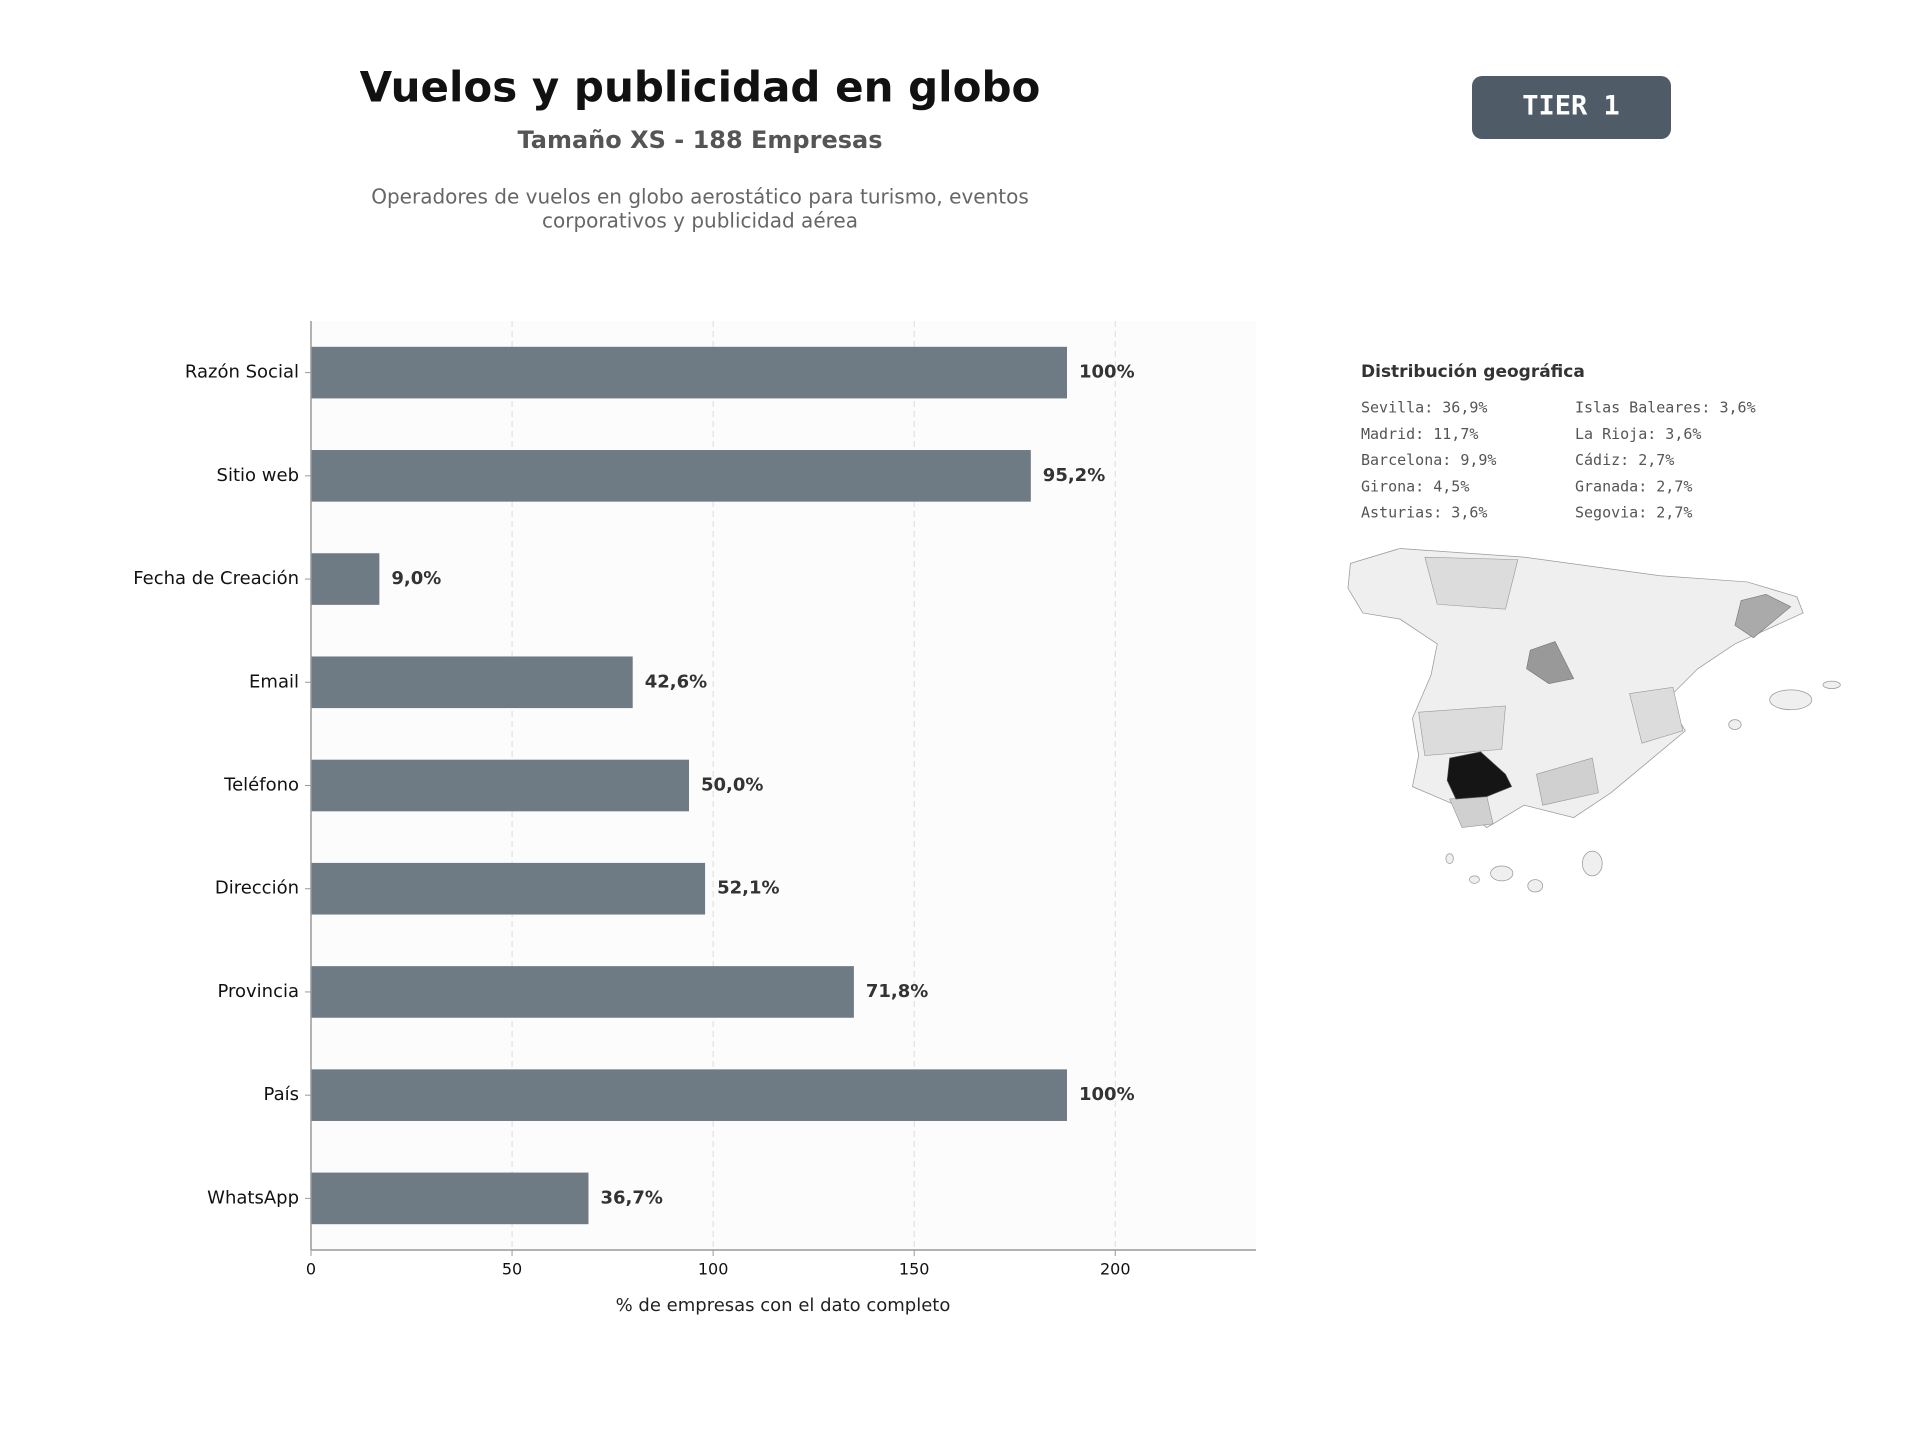 The image size is (1920, 1440). I want to click on map, so click(1594, 720).